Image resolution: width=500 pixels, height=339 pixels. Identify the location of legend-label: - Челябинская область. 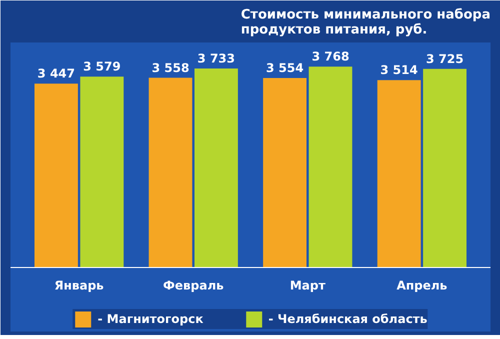
(348, 319).